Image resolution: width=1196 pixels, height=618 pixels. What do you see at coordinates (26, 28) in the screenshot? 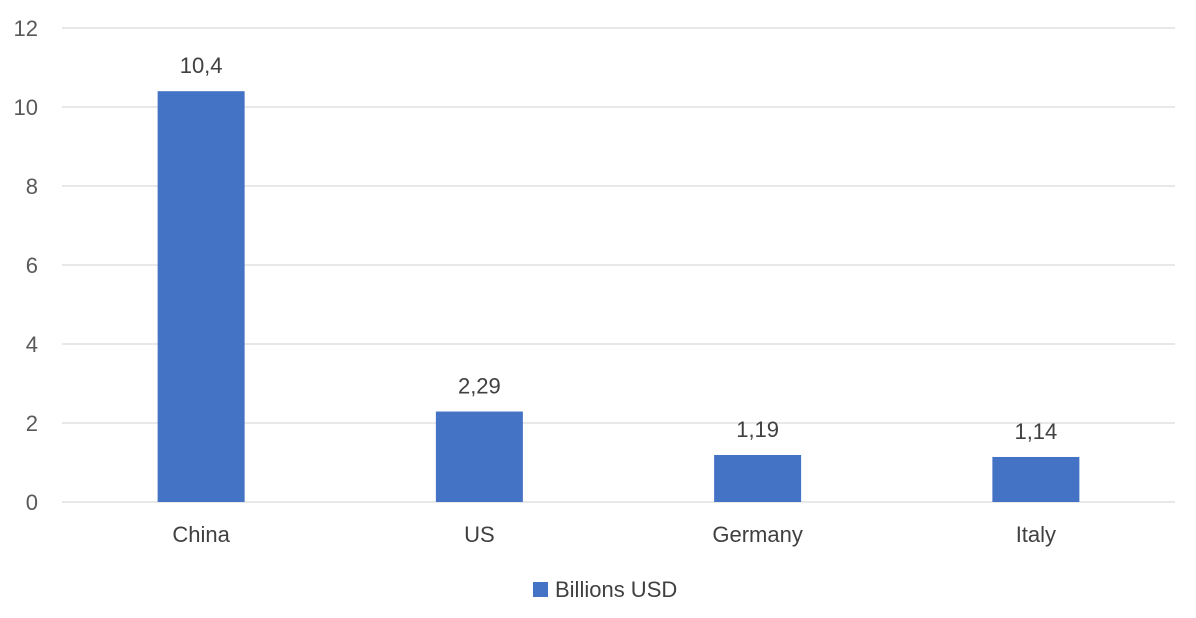
I see `y-tick-label: 12` at bounding box center [26, 28].